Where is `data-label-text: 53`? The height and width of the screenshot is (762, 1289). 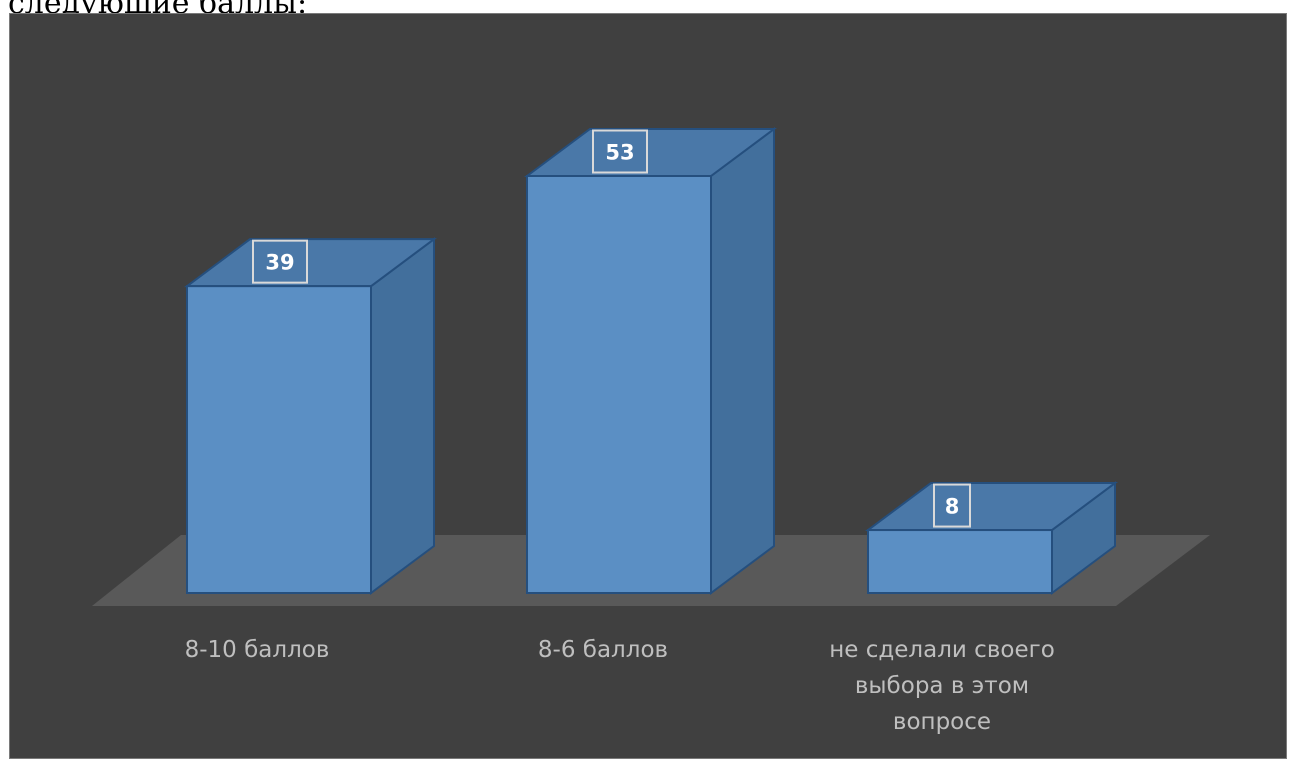
data-label-text: 53 is located at coordinates (619, 153).